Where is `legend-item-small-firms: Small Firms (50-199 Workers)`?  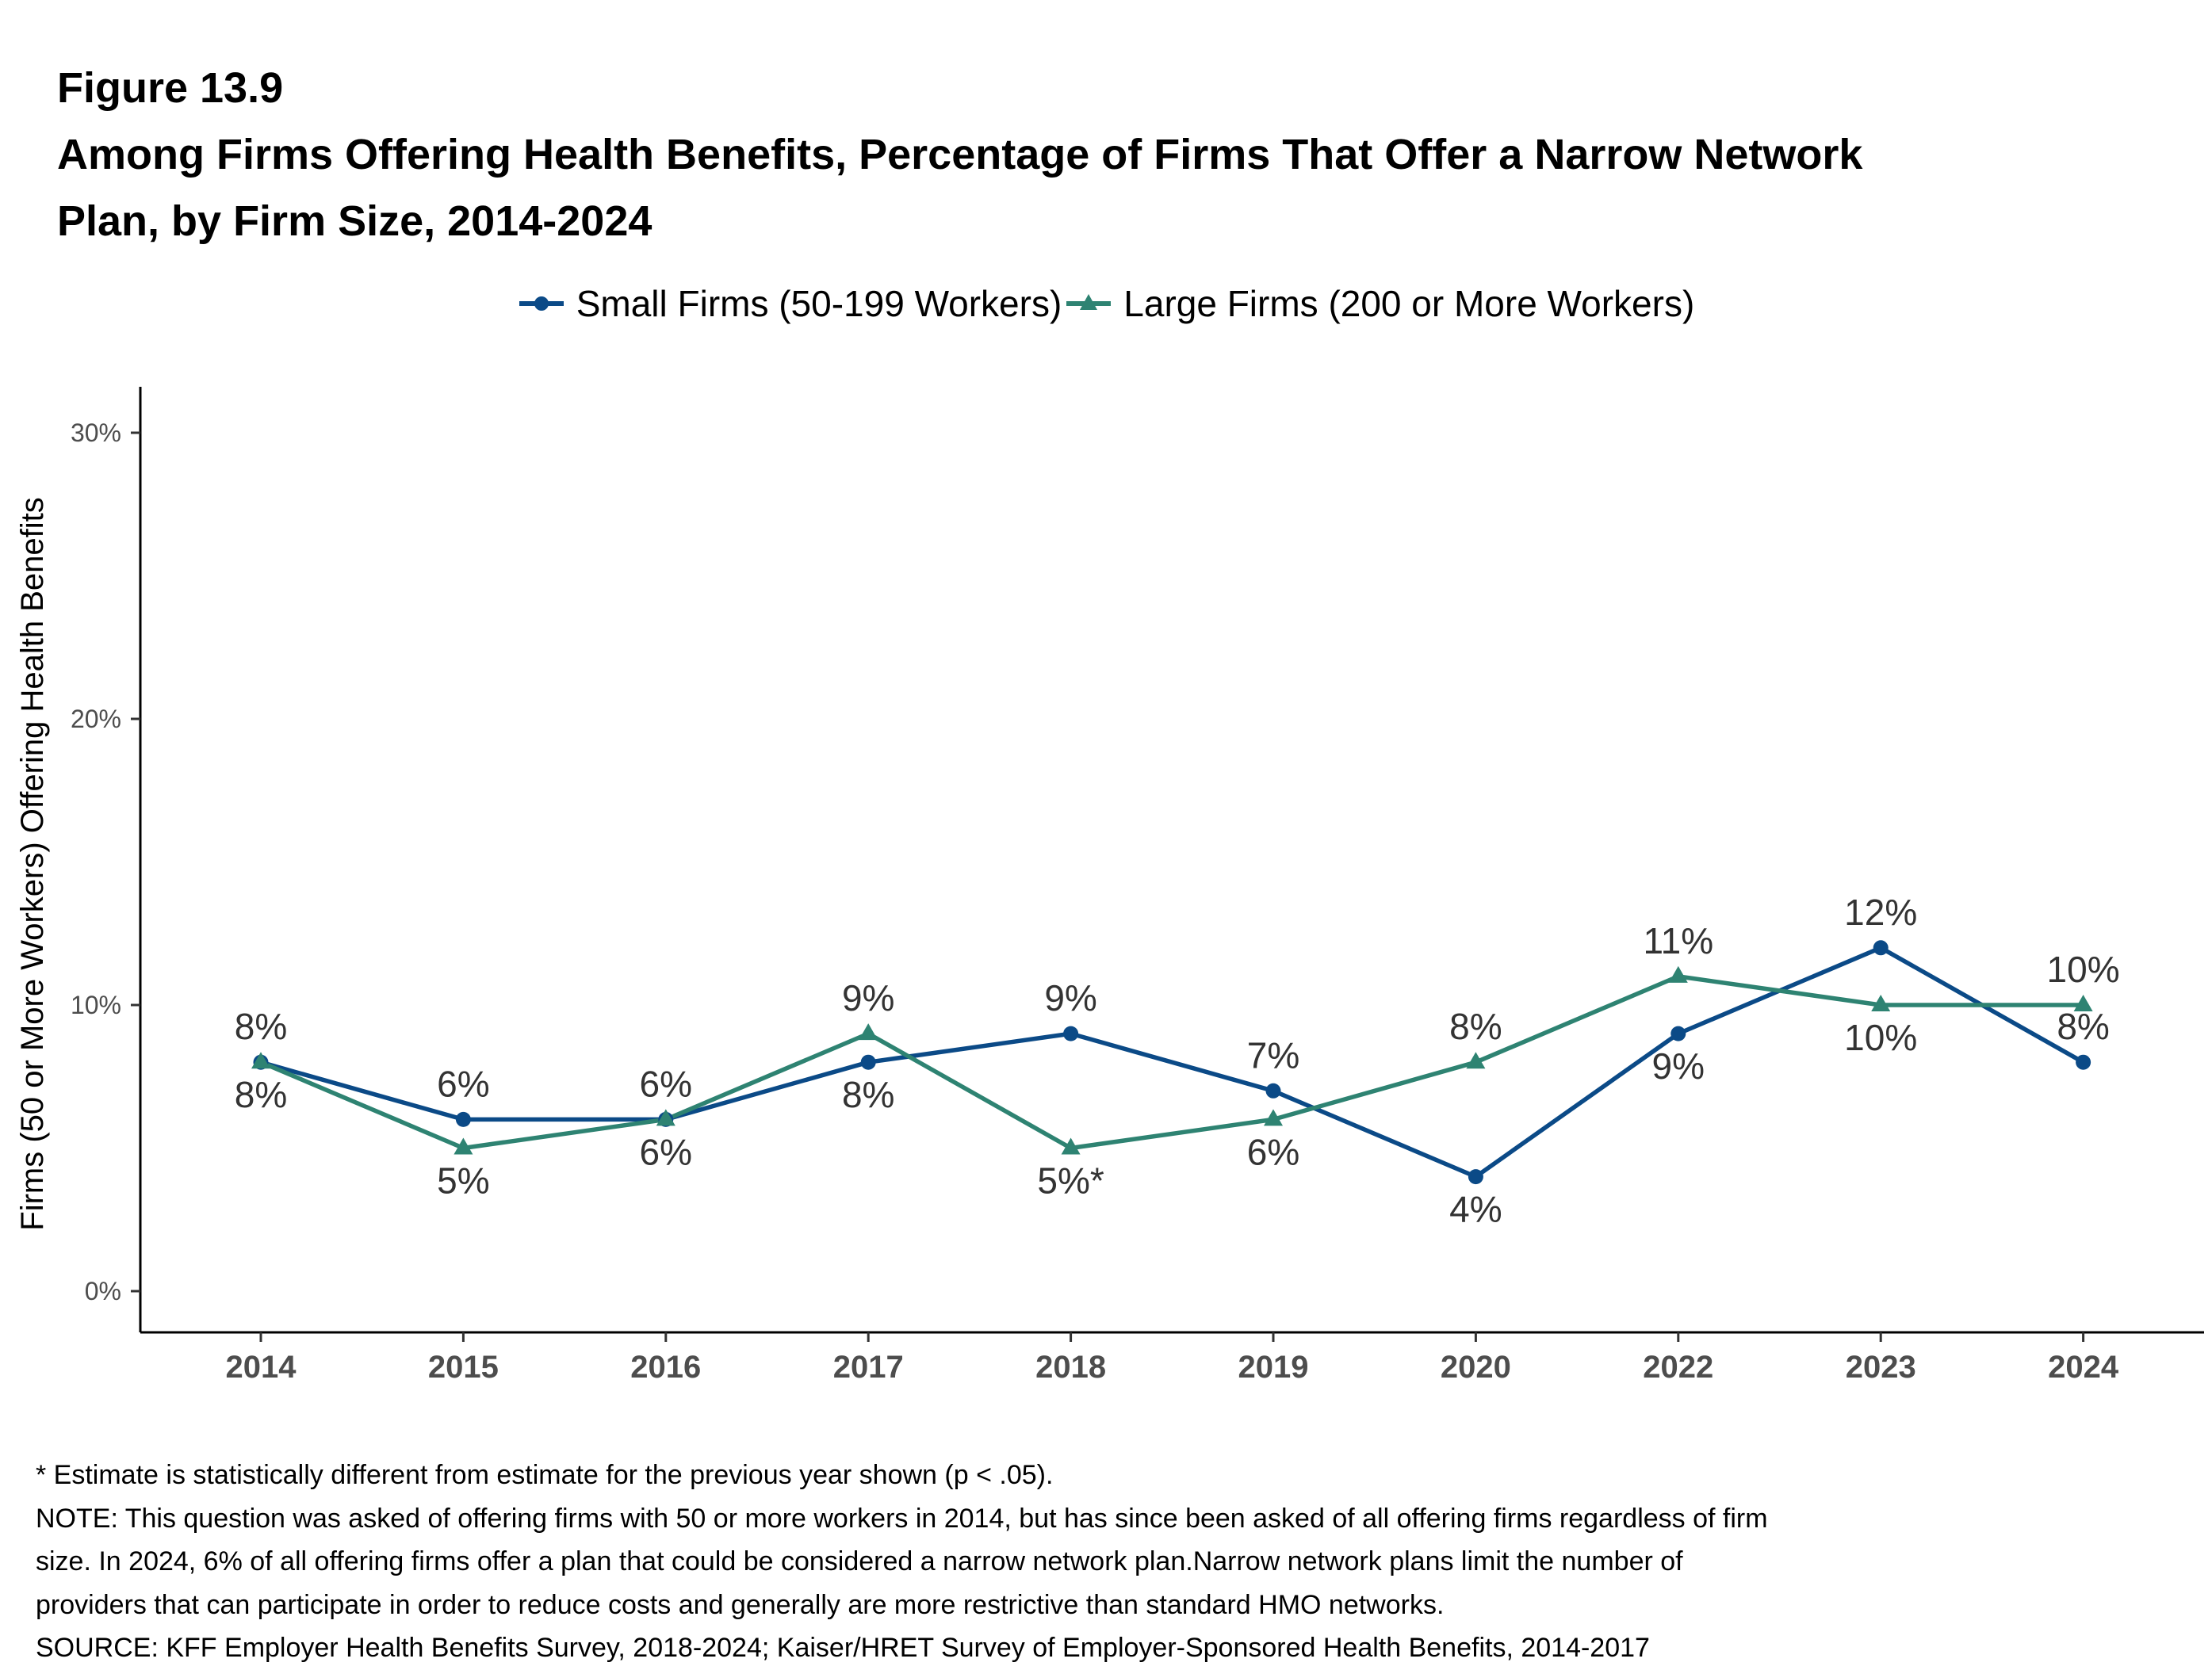
legend-item-small-firms: Small Firms (50-199 Workers) is located at coordinates (790, 303).